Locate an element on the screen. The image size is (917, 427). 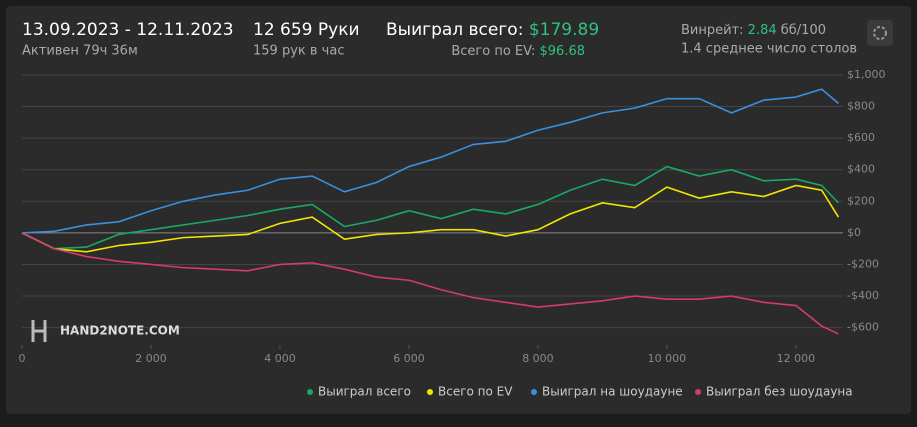
x-tick-label: 2 000 is located at coordinates (151, 358).